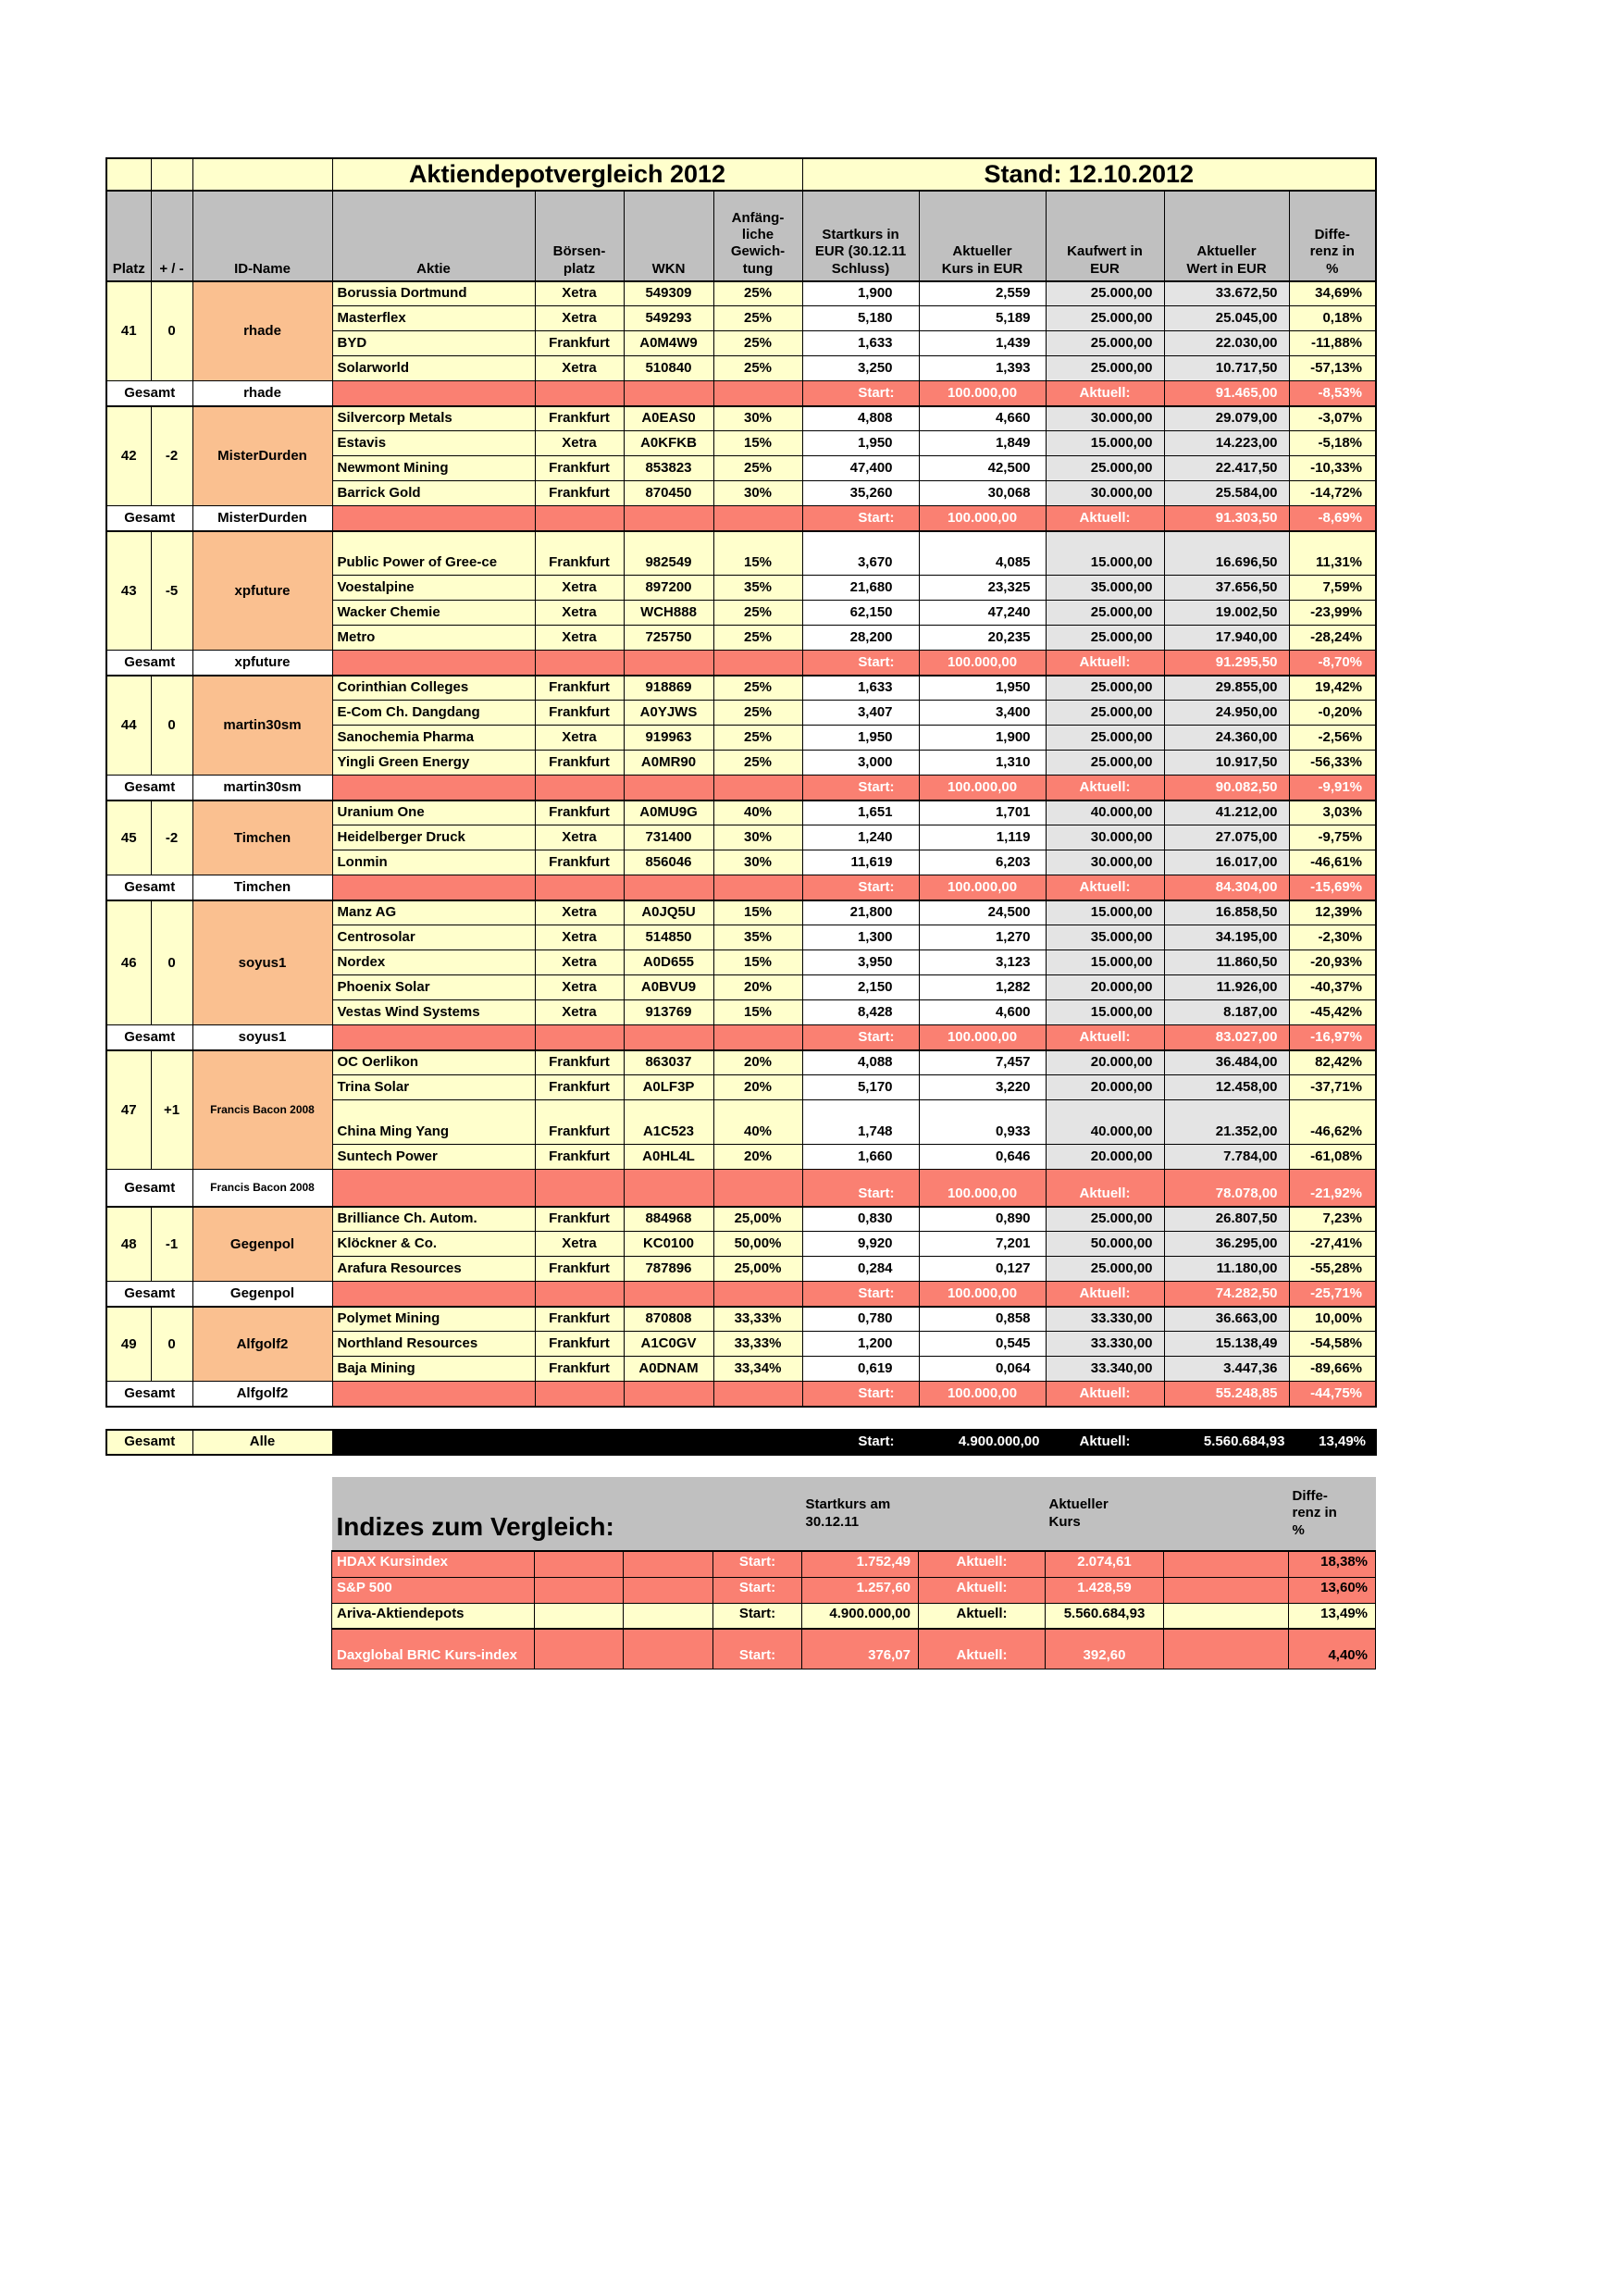 The image size is (1623, 2296). What do you see at coordinates (668, 1370) in the screenshot?
I see `wkn-cell: A0DNAM` at bounding box center [668, 1370].